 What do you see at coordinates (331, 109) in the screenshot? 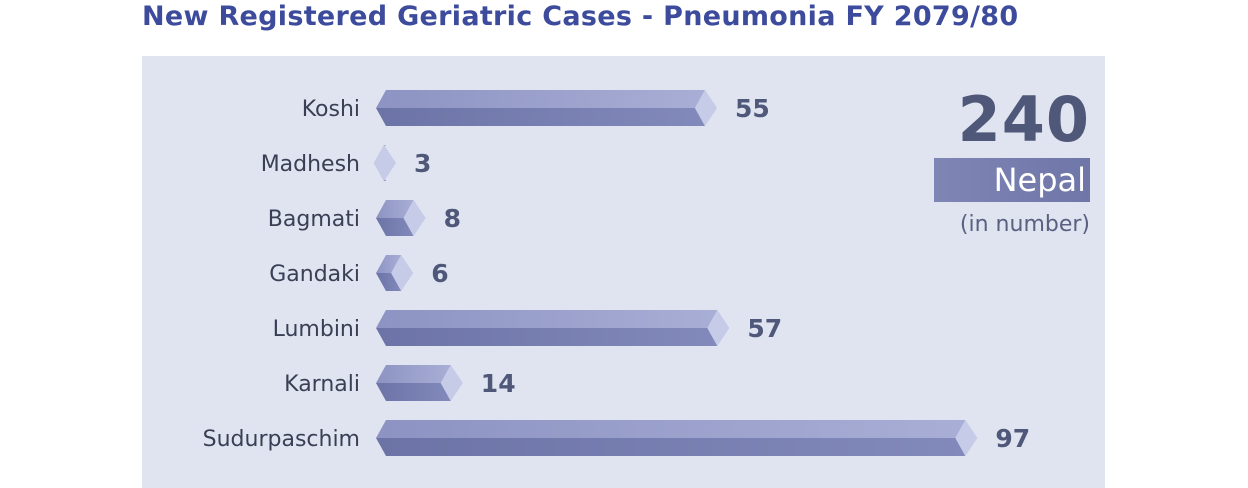
I see `category-label: Koshi` at bounding box center [331, 109].